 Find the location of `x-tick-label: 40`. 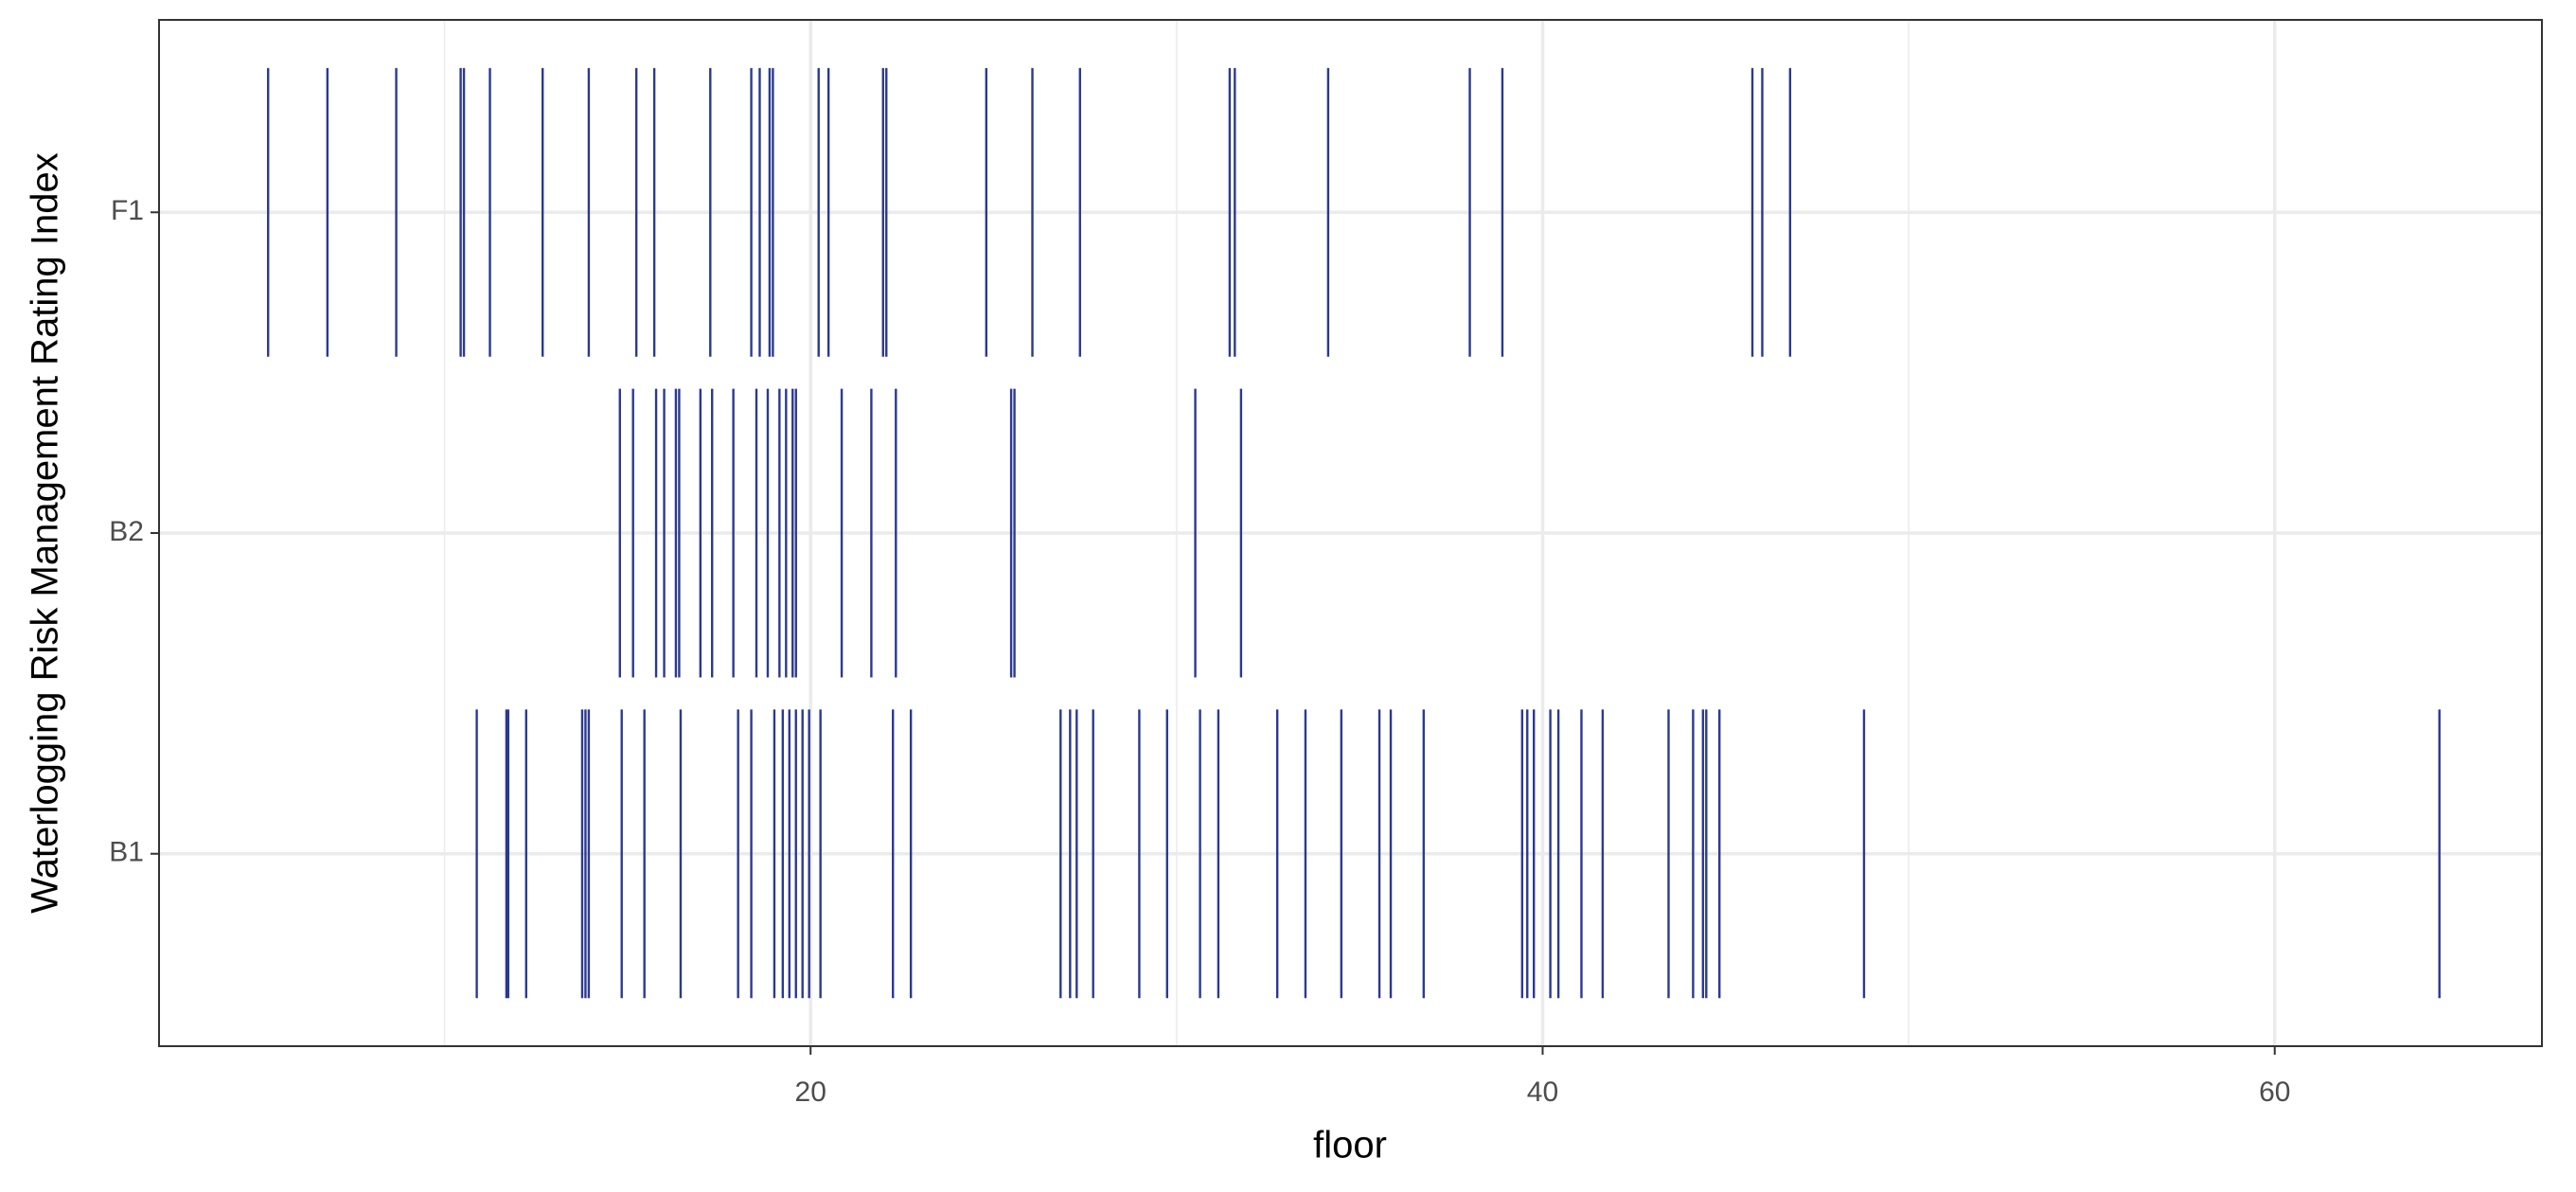

x-tick-label: 40 is located at coordinates (1542, 1092).